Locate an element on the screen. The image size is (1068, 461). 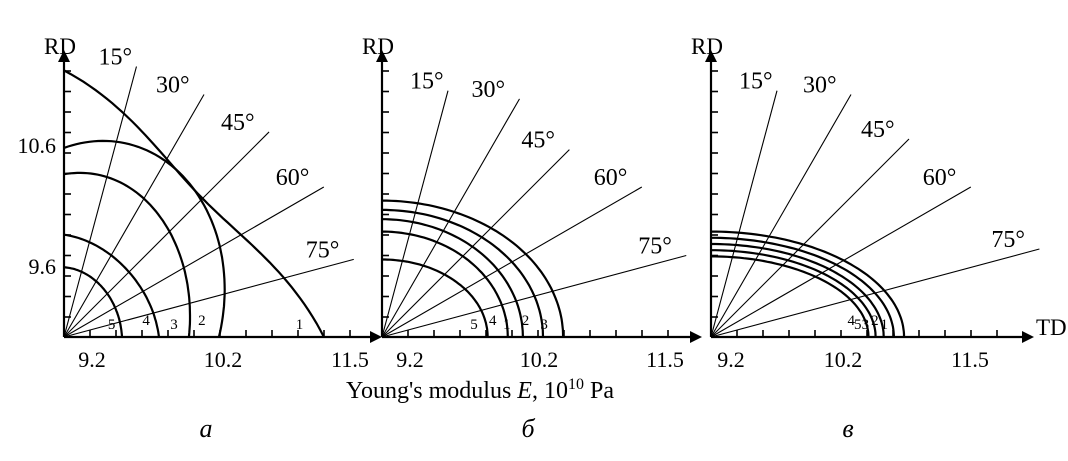
x-label-variable: E is located at coordinates (524, 391).